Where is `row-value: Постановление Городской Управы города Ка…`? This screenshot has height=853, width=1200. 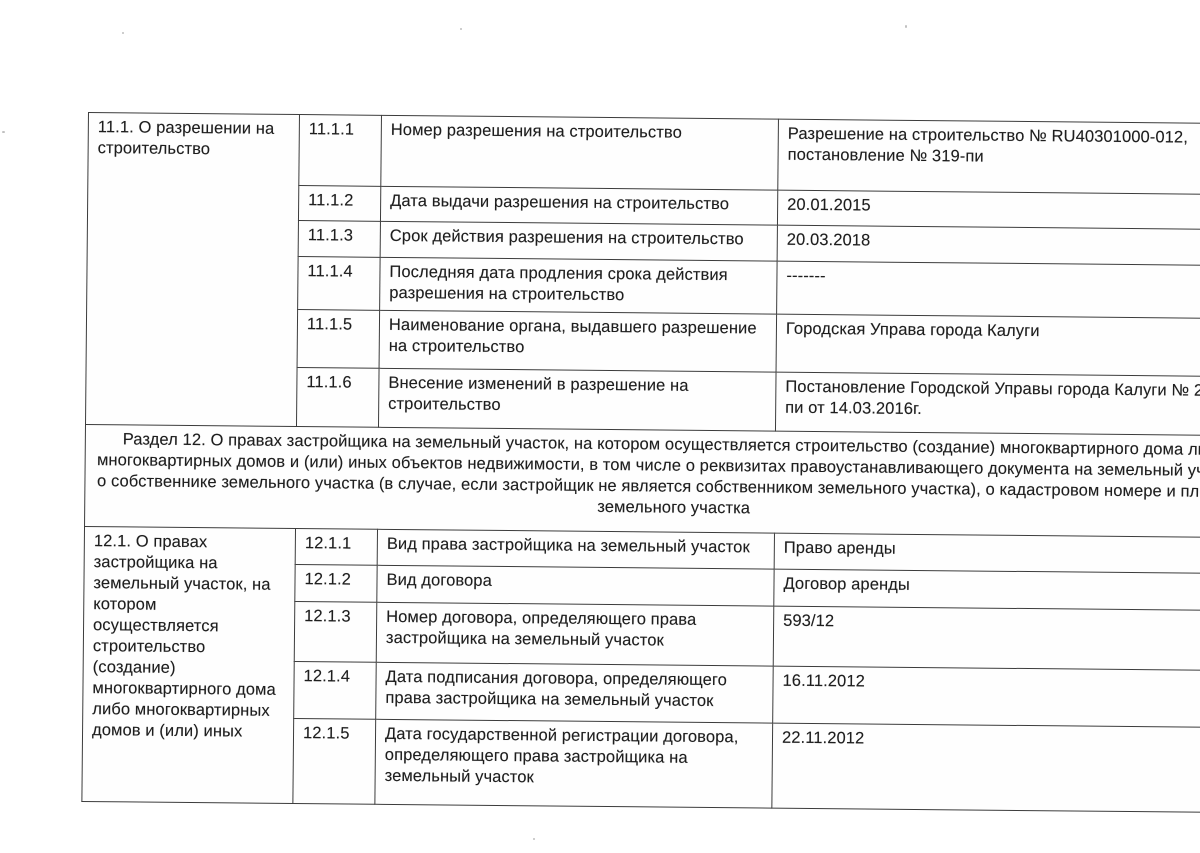 row-value: Постановление Городской Управы города Ка… is located at coordinates (987, 404).